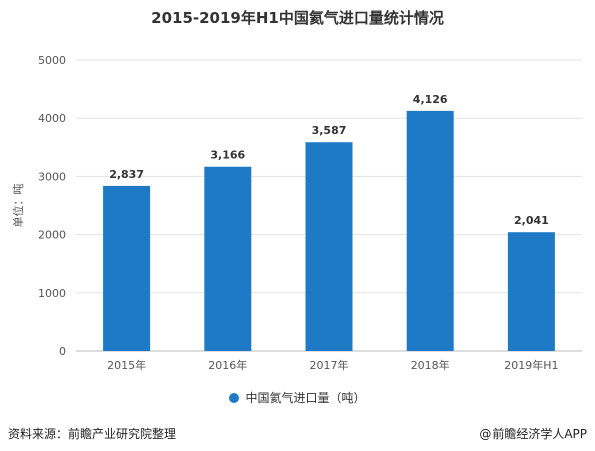  Describe the element at coordinates (234, 398) in the screenshot. I see `legend-swatch` at that location.